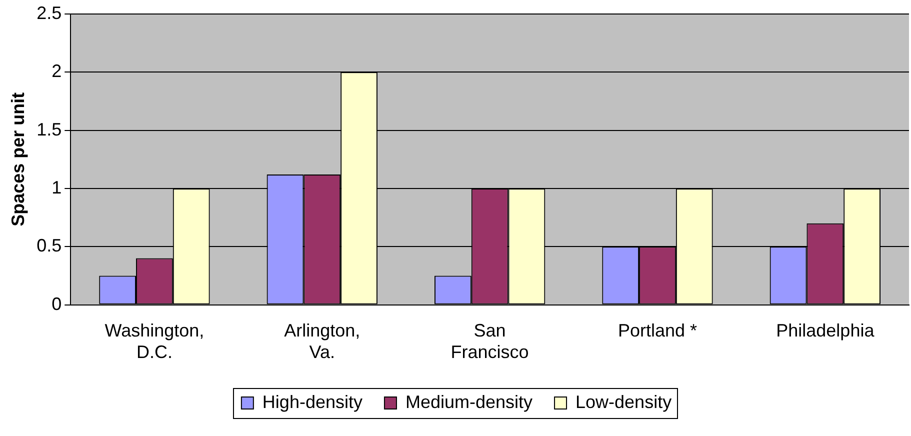 The width and height of the screenshot is (911, 436). I want to click on x-tick-label: Arlington, Va., so click(322, 341).